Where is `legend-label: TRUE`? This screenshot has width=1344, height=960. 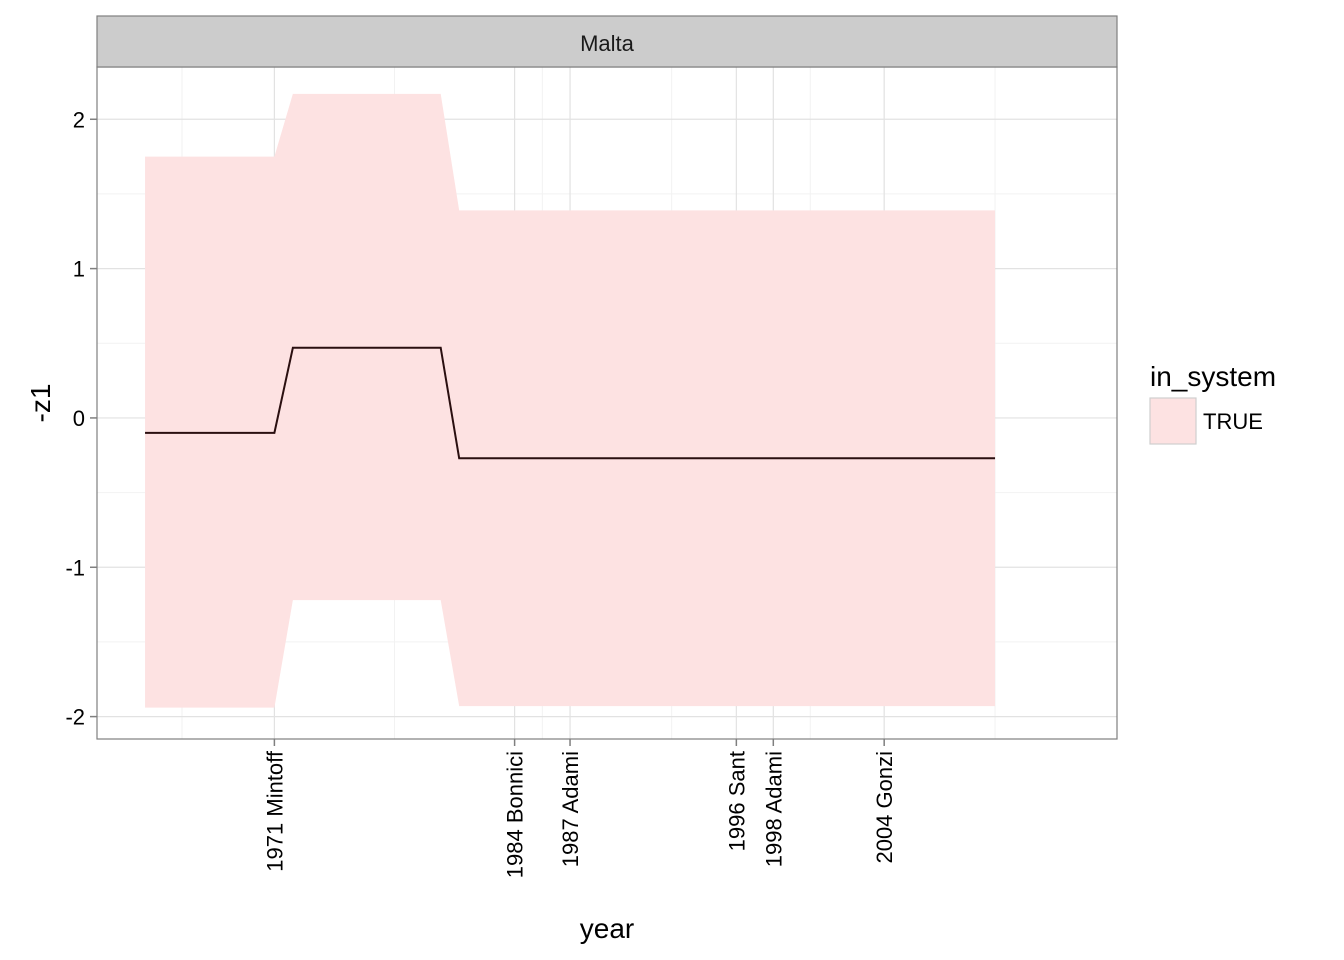 legend-label: TRUE is located at coordinates (1233, 421).